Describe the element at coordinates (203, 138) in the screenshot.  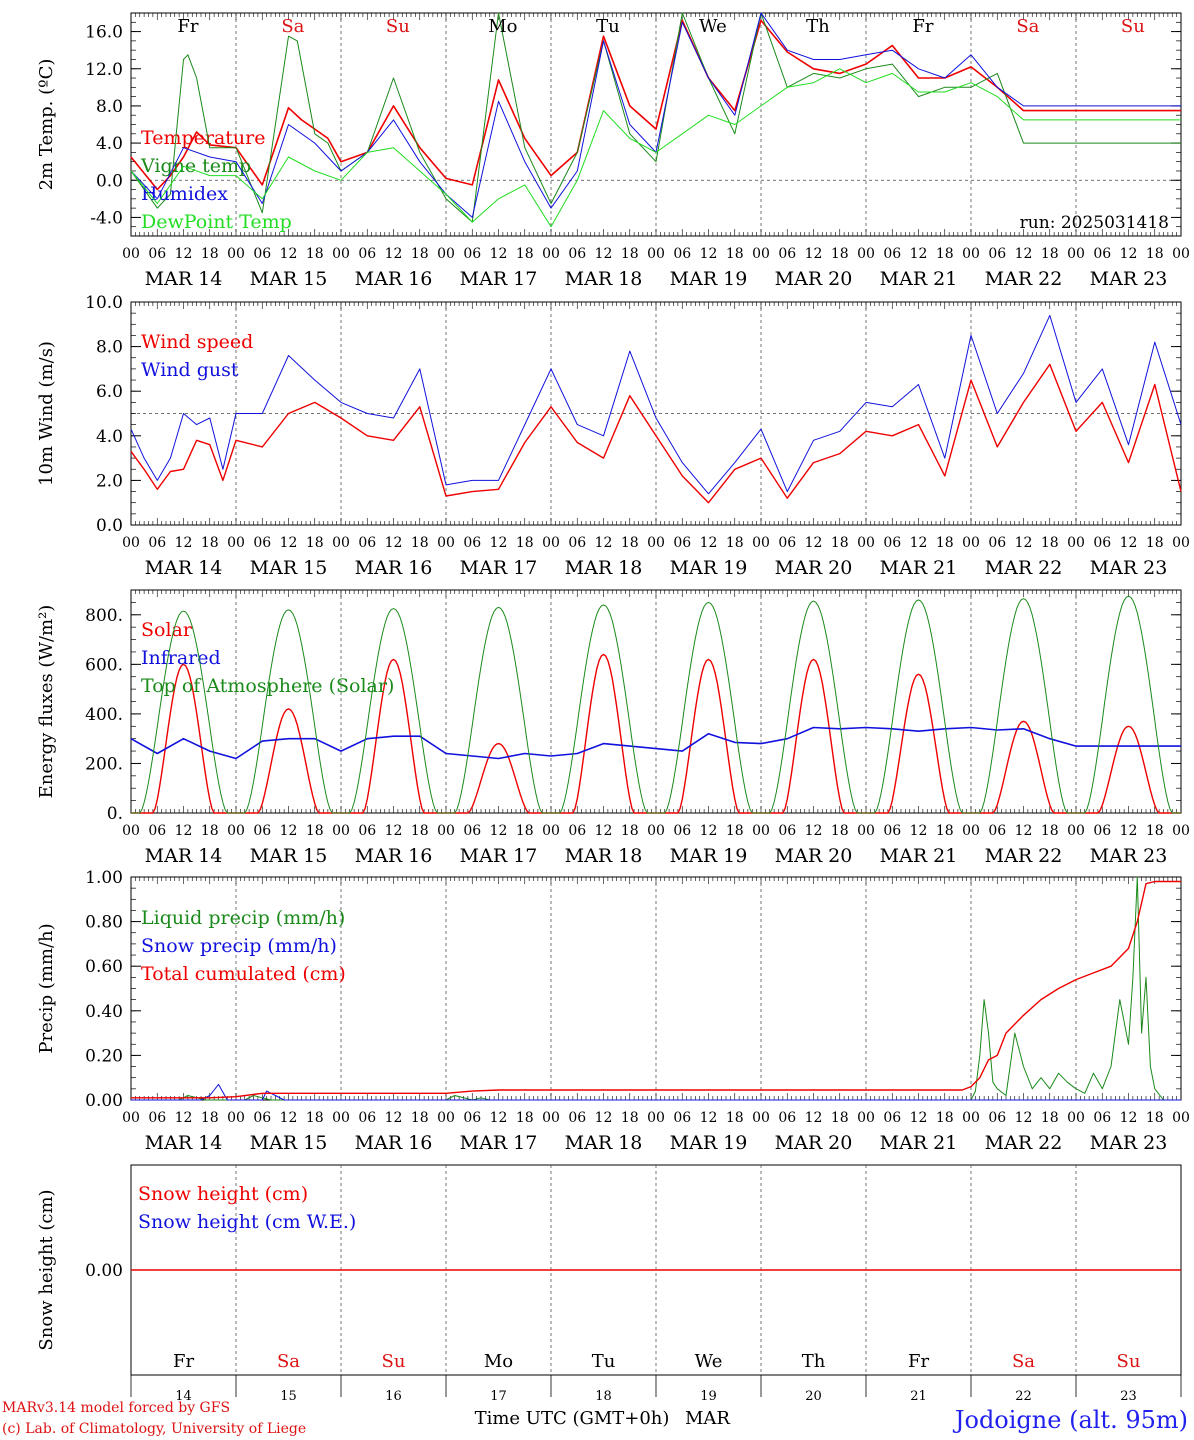
I see `legend-entry: Temperature` at that location.